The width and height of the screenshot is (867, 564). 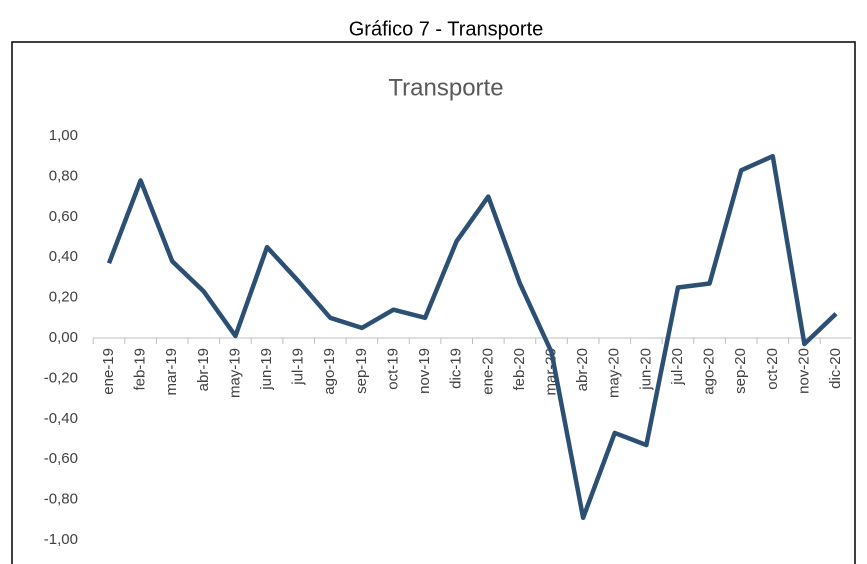 I want to click on caption: Gráfico 7 - Transporte, so click(x=446, y=29).